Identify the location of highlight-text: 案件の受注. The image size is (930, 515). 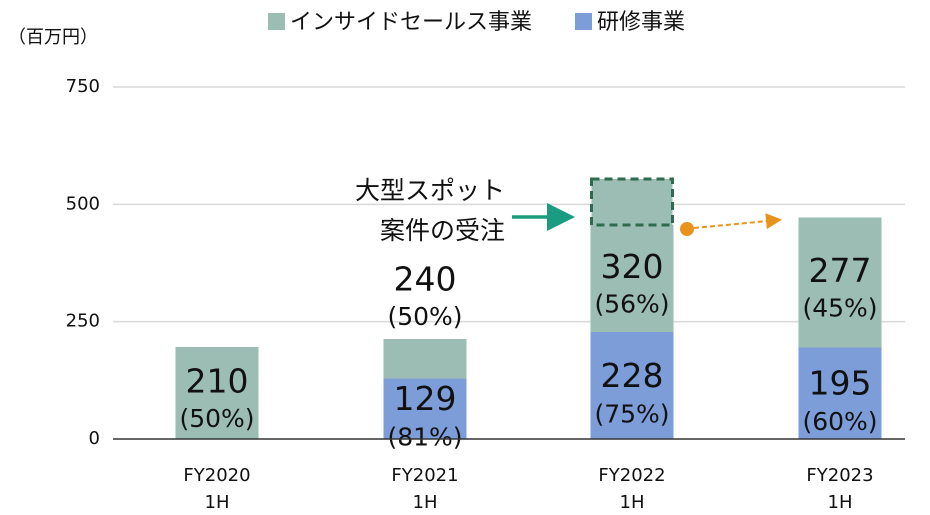
(442, 230).